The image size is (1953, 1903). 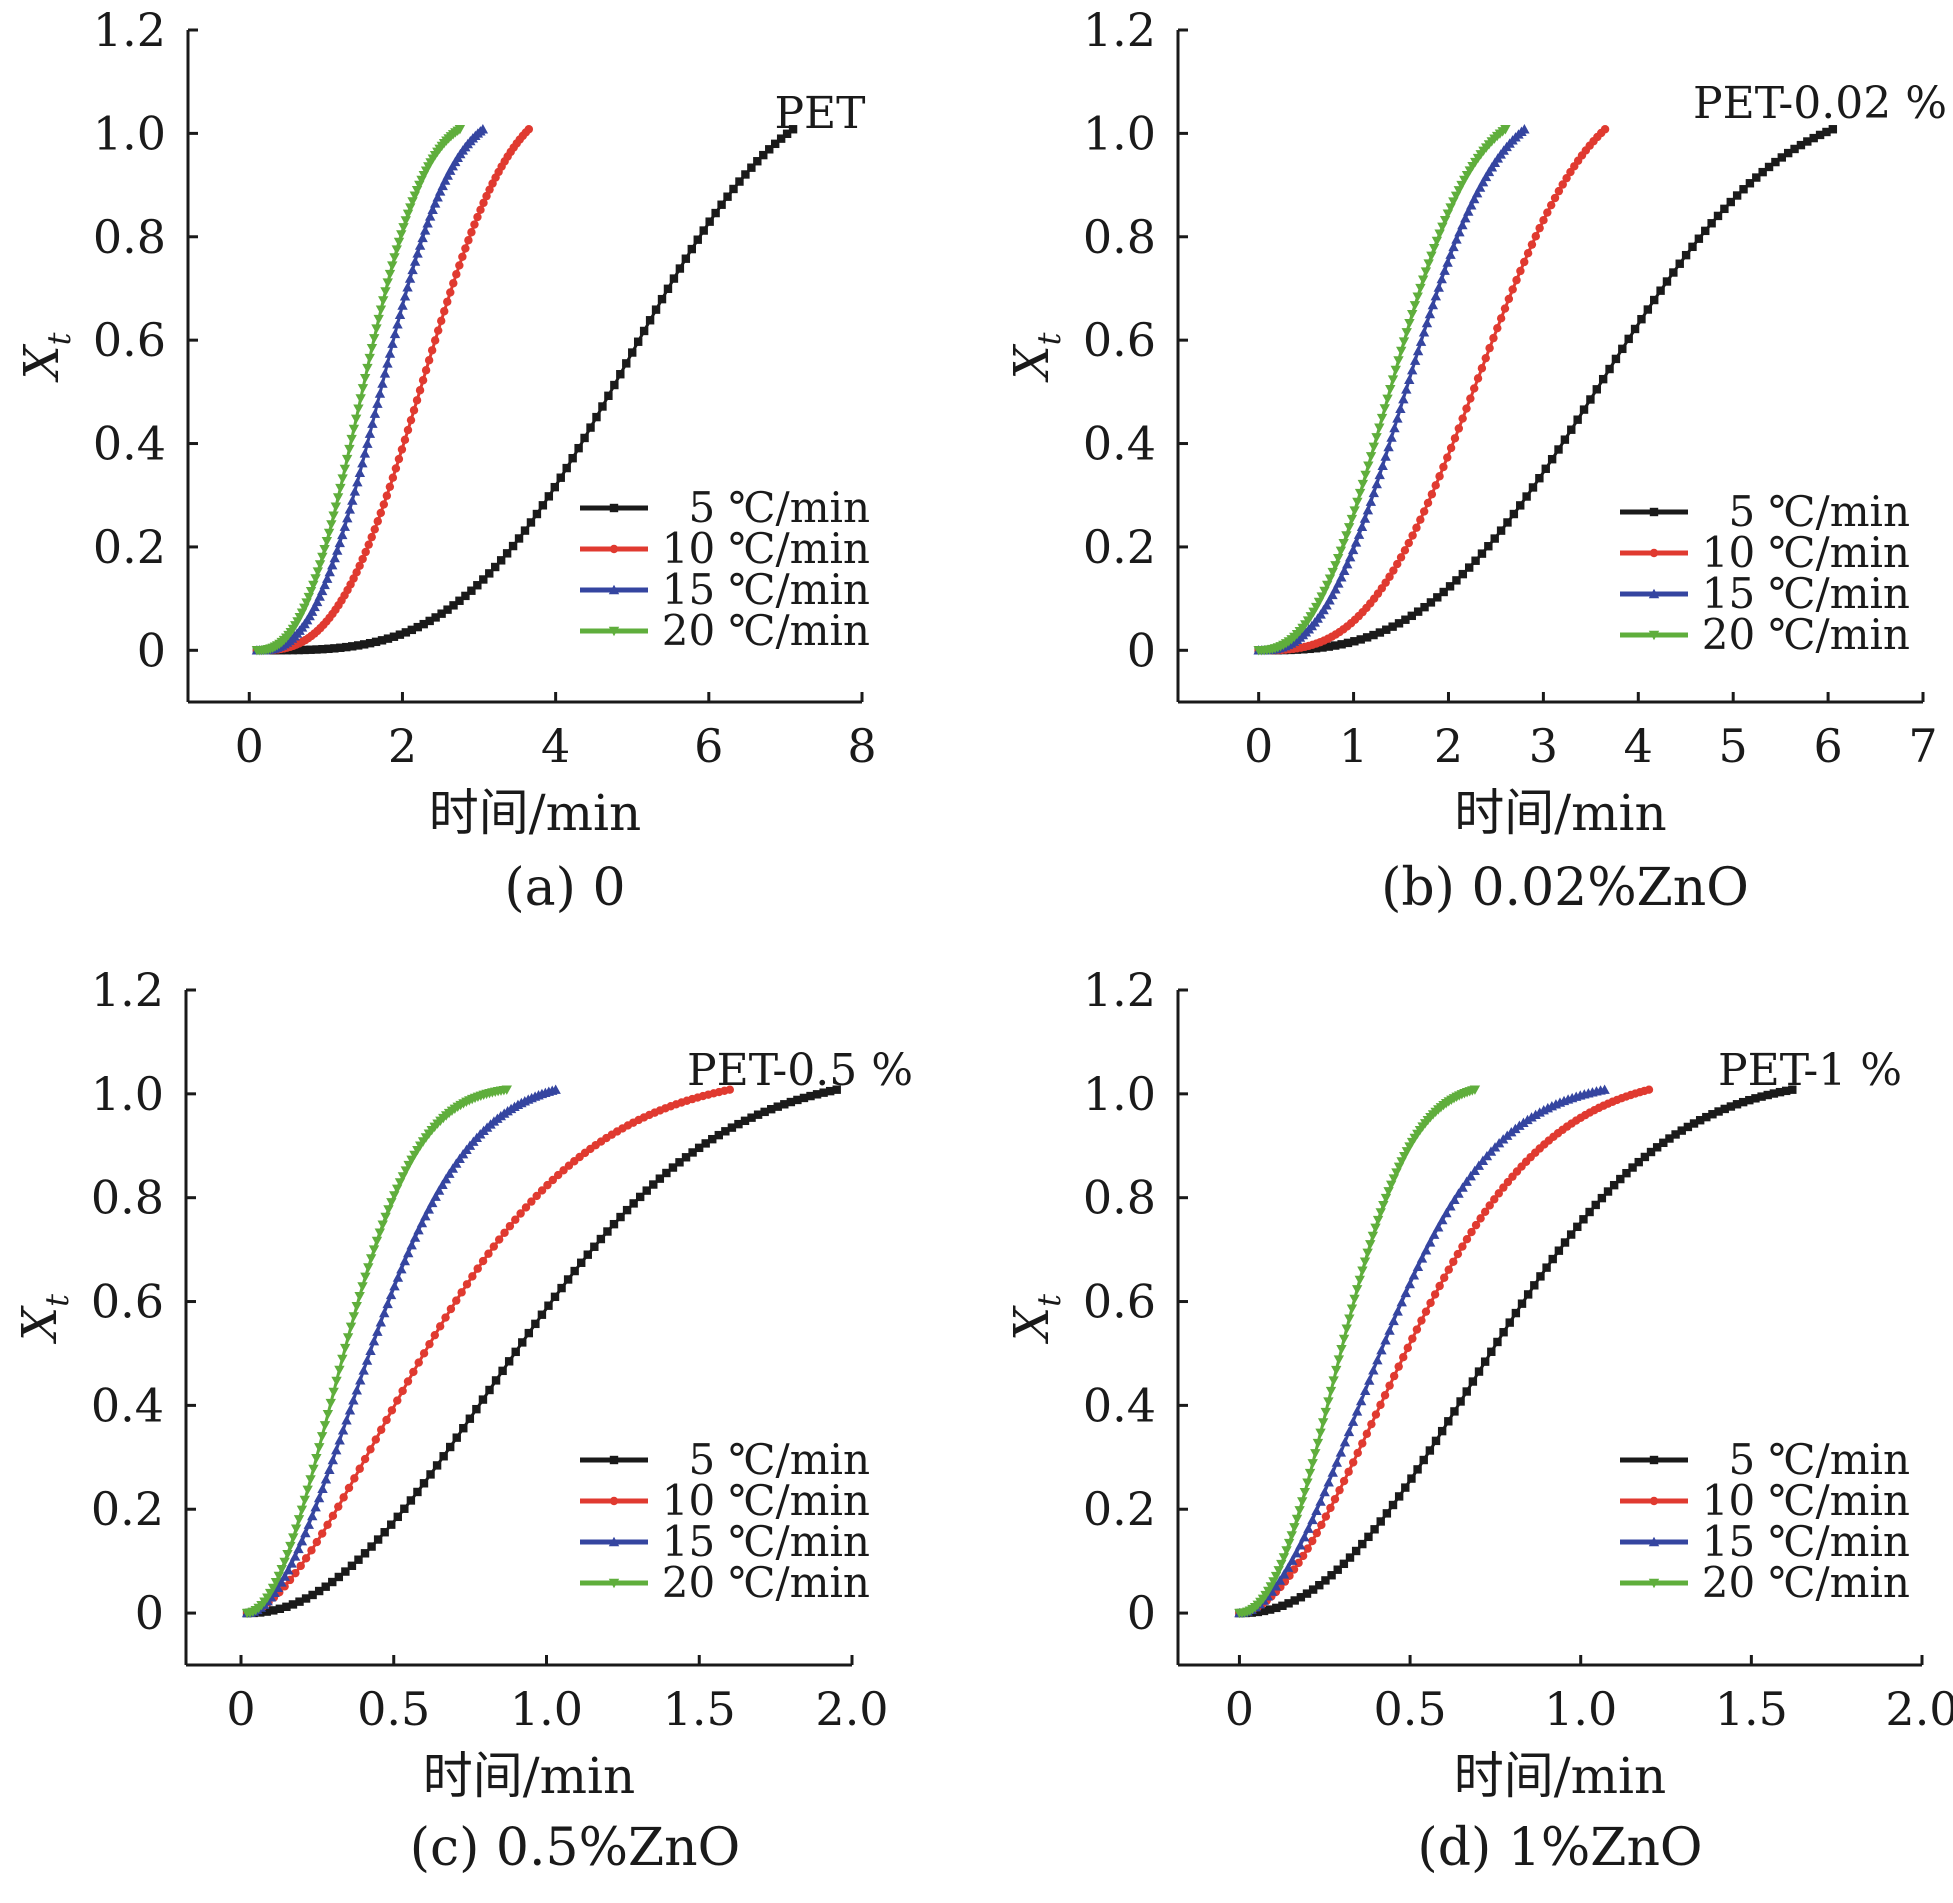 What do you see at coordinates (546, 1709) in the screenshot?
I see `x-tick-label: 1.0` at bounding box center [546, 1709].